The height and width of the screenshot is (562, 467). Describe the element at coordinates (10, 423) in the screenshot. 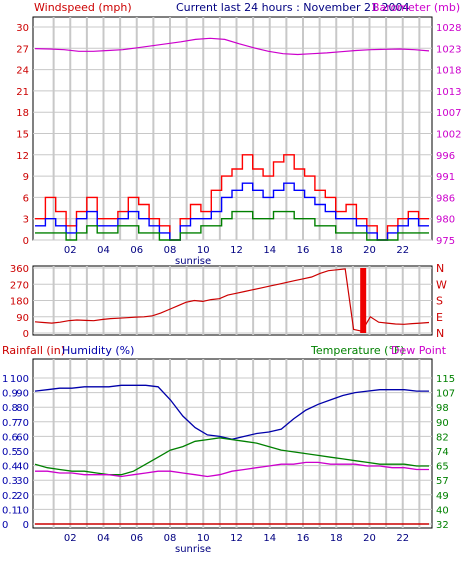

I see `rain-inner-tick-label: 0.7` at that location.